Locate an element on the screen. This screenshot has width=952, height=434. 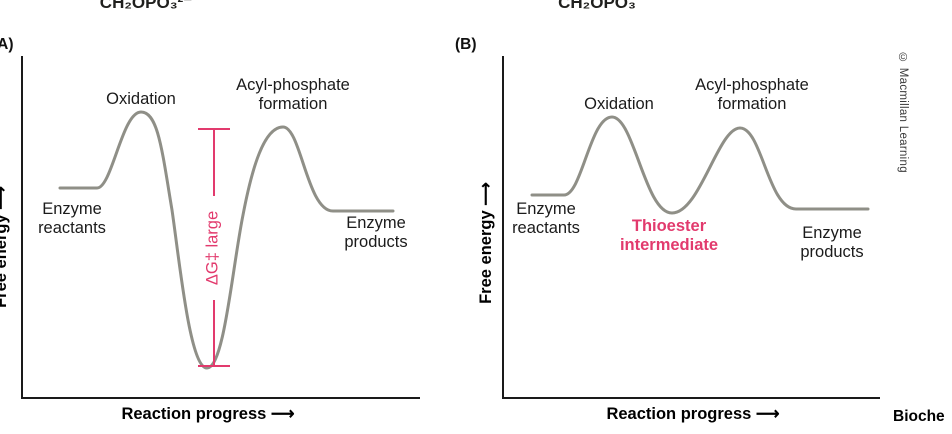
panel-a-y-axis-label: Free energy ⟶ is located at coordinates (5, 247).